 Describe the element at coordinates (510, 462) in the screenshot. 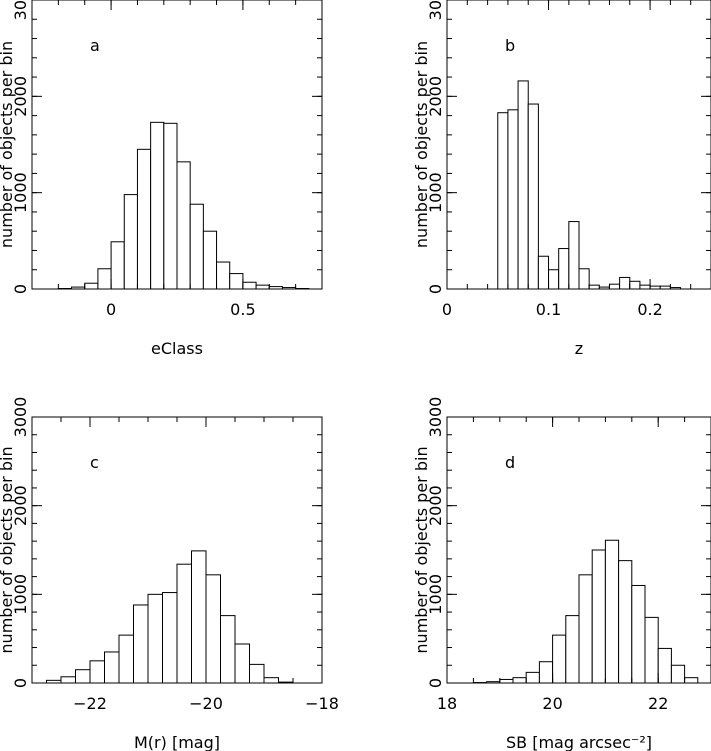

I see `panel-label: d` at that location.